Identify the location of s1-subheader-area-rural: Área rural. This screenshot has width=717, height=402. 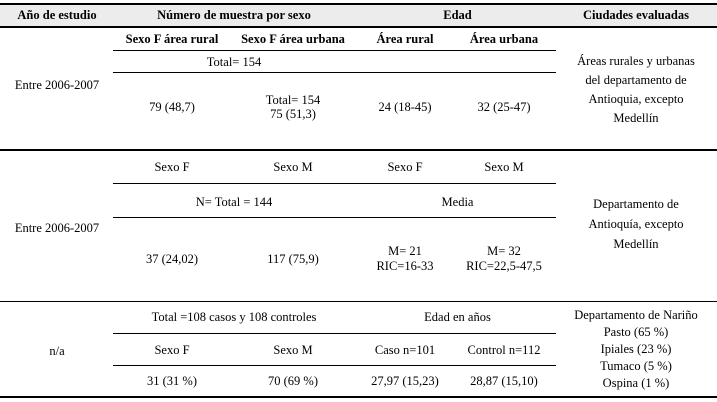
(405, 39).